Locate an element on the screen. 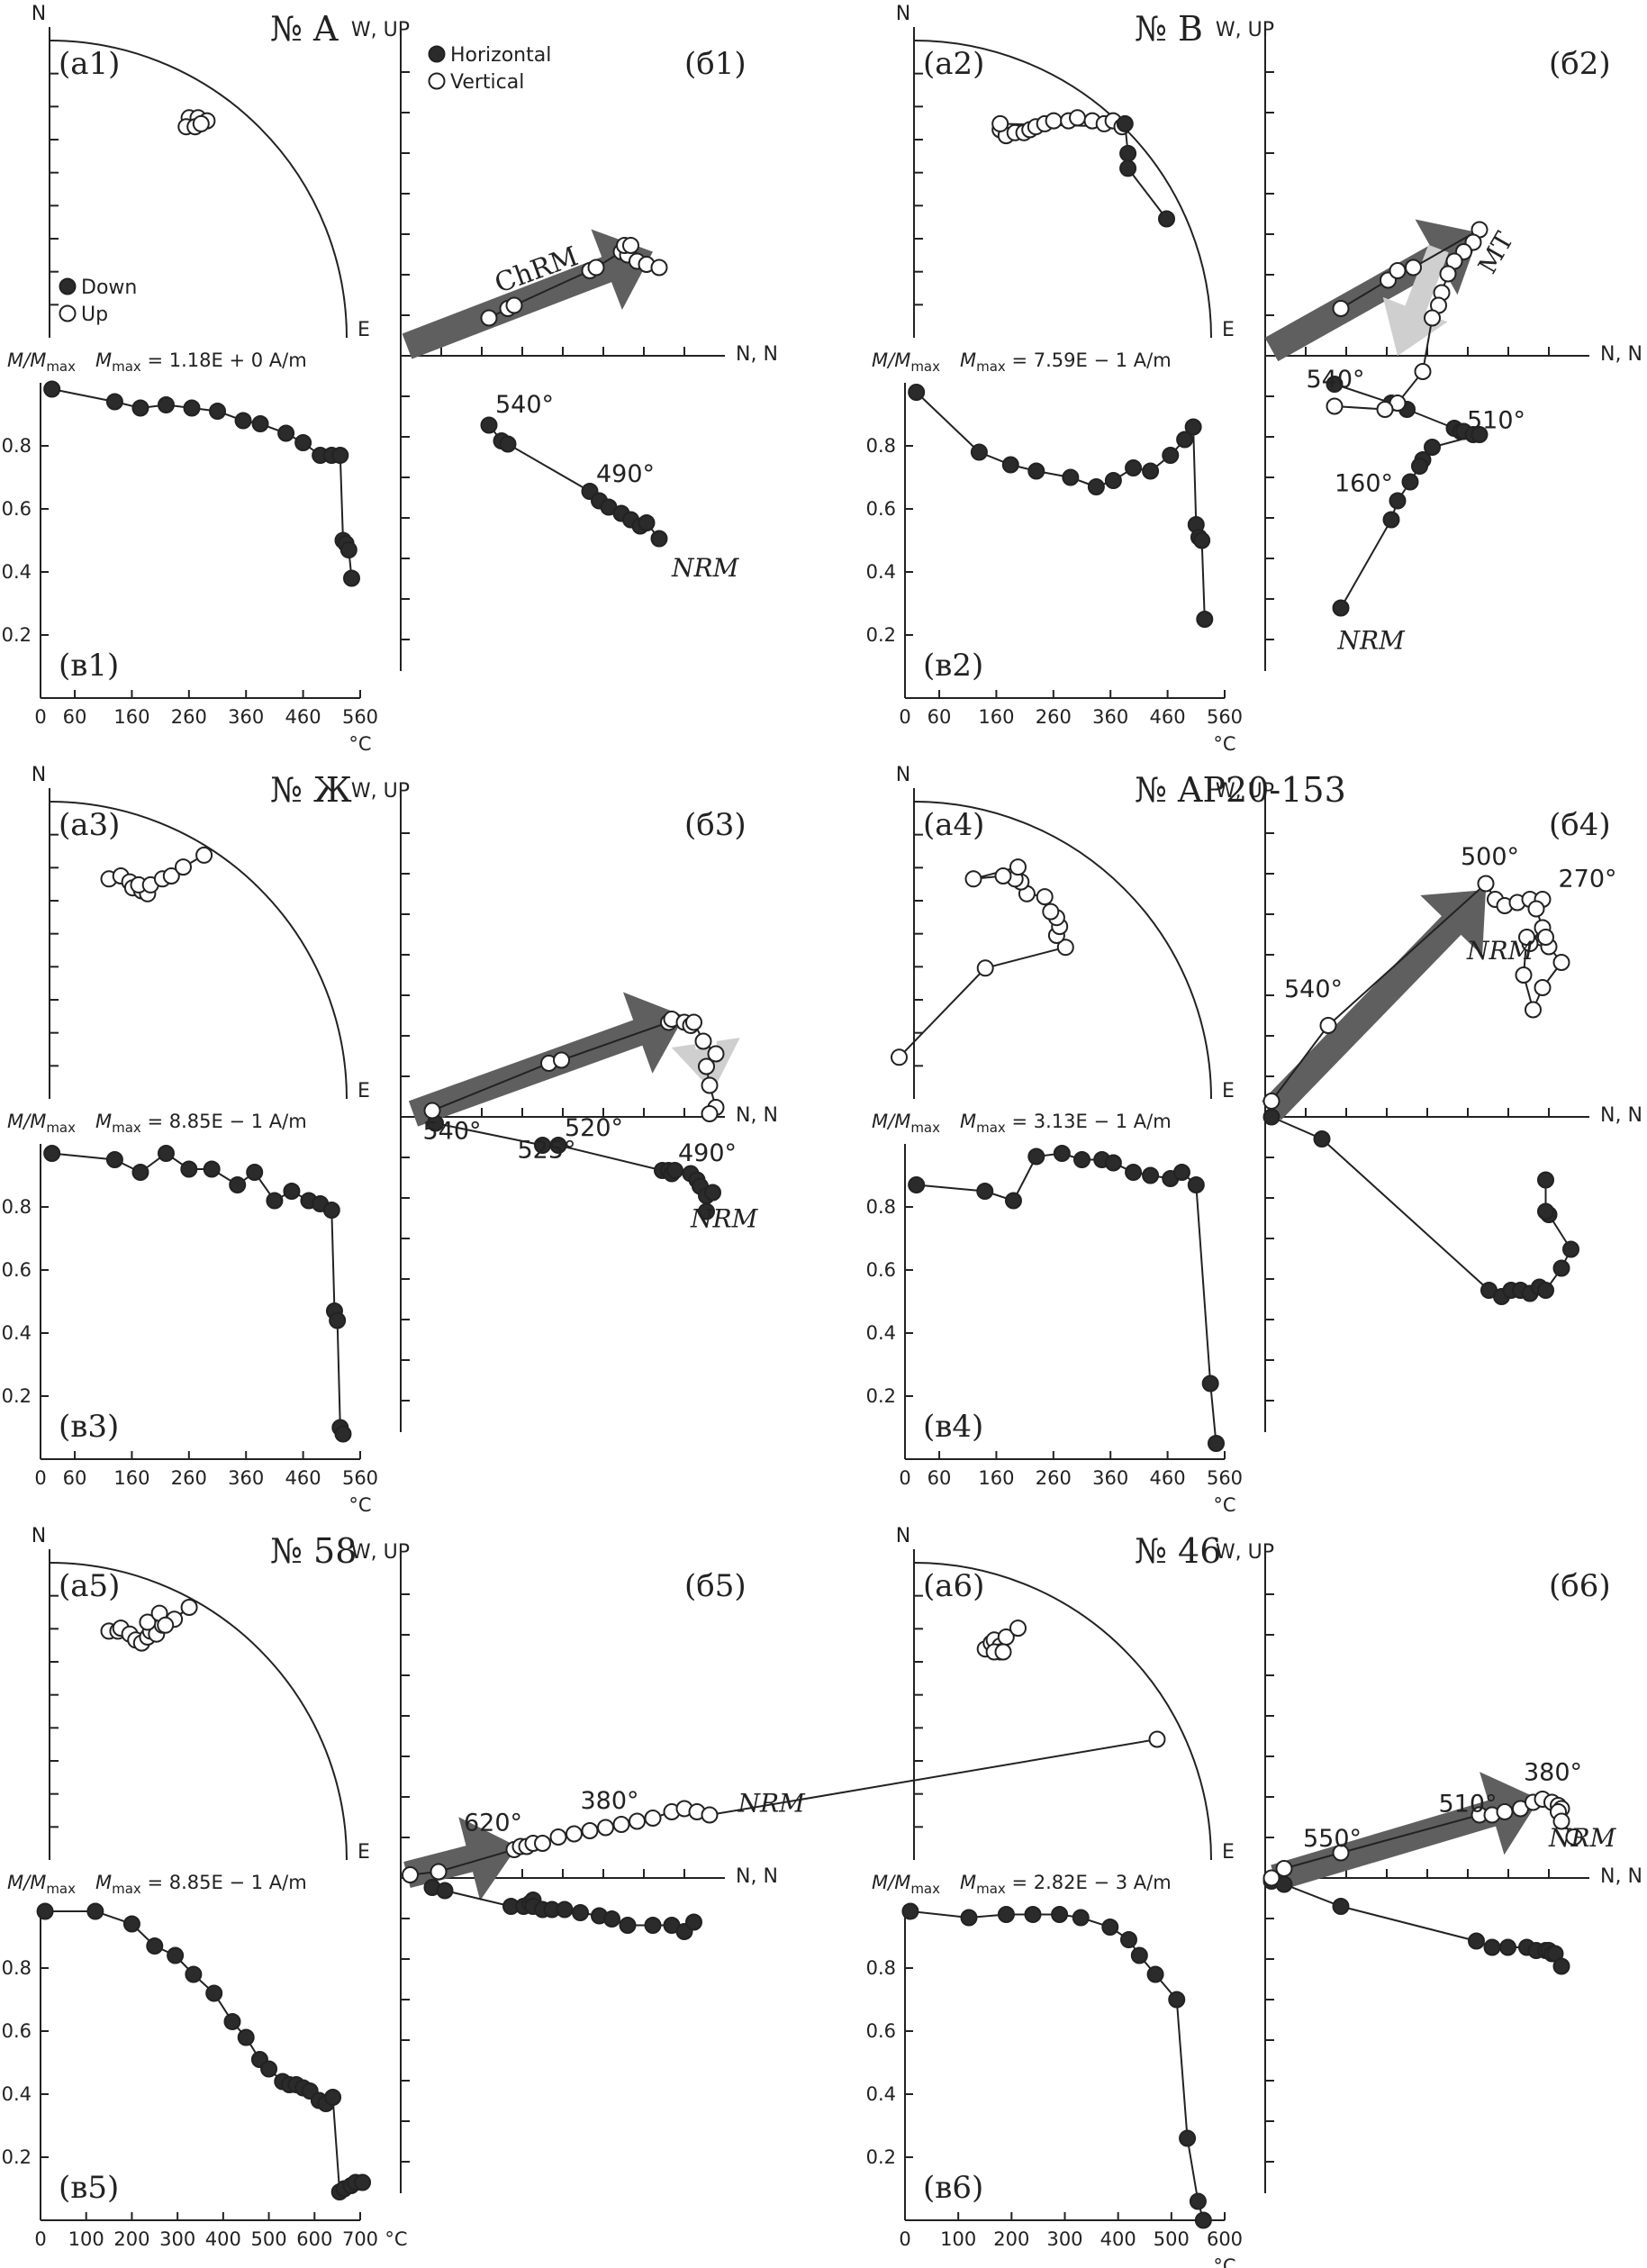 The height and width of the screenshot is (2268, 1647). temperature-annotation: 490° is located at coordinates (625, 474).